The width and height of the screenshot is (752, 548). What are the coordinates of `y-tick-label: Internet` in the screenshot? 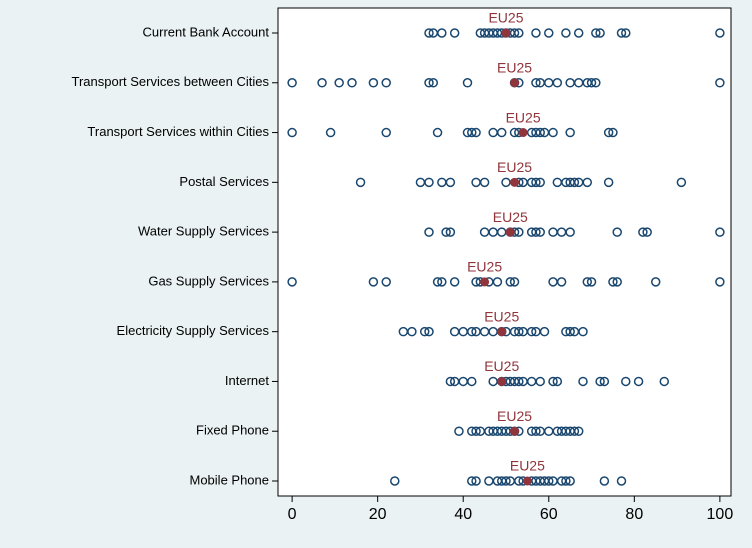 It's located at (247, 380).